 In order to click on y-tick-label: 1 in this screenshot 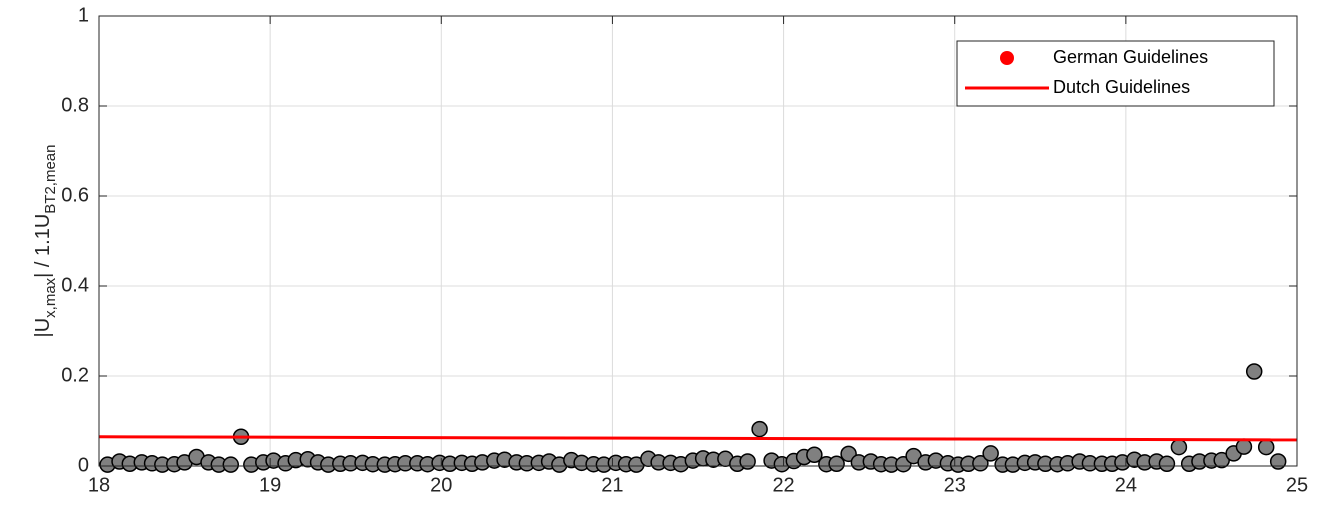, I will do `click(83, 15)`.